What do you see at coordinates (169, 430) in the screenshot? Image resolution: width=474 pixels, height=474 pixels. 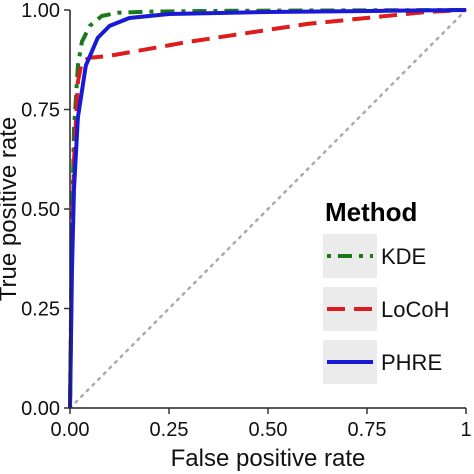 I see `x-tick-label: 0.25` at bounding box center [169, 430].